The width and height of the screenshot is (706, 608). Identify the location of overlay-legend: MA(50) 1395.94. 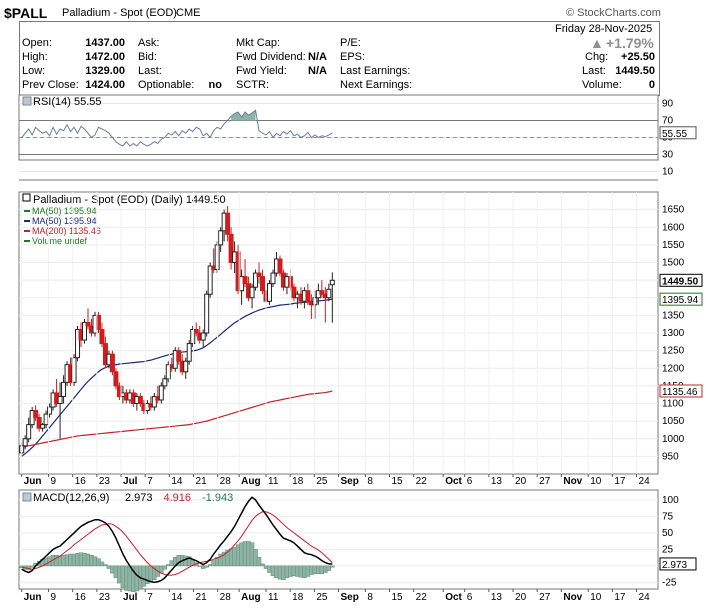
(64, 211).